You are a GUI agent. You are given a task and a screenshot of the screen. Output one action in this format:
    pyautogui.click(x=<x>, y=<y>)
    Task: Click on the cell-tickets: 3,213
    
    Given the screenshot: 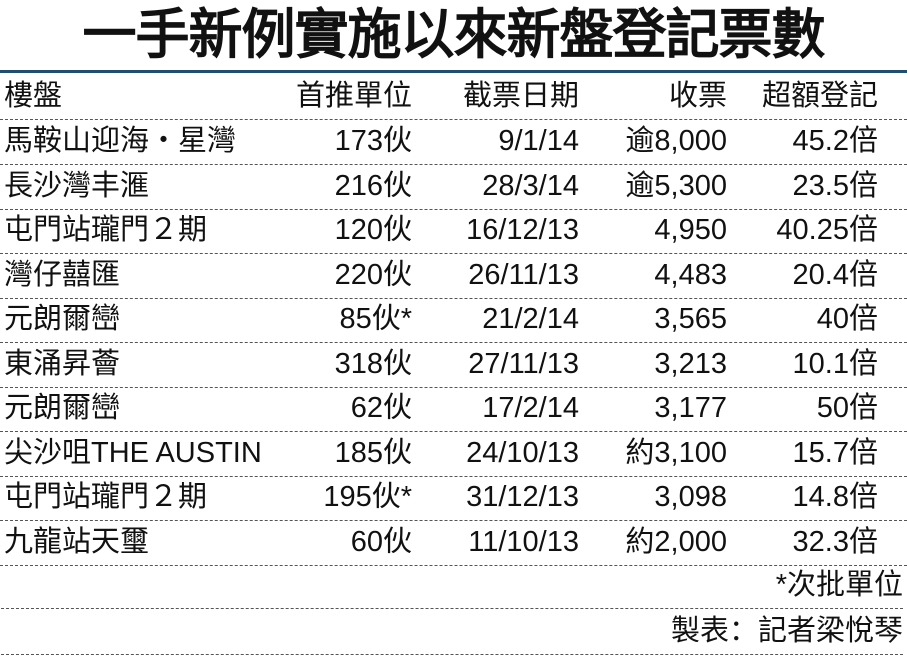 What is the action you would take?
    pyautogui.click(x=690, y=363)
    